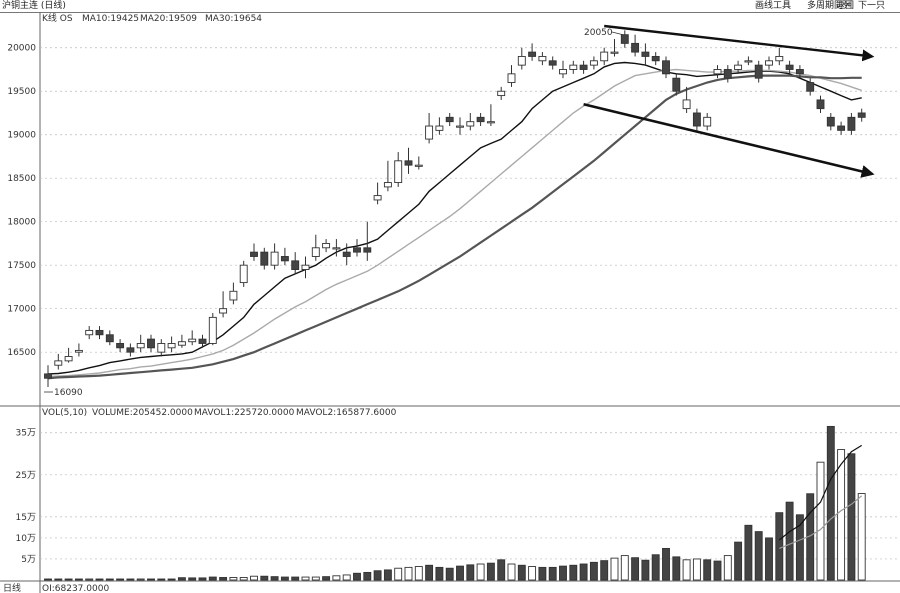 The height and width of the screenshot is (593, 900). What do you see at coordinates (26, 518) in the screenshot?
I see `volume-tick-label: 15万` at bounding box center [26, 518].